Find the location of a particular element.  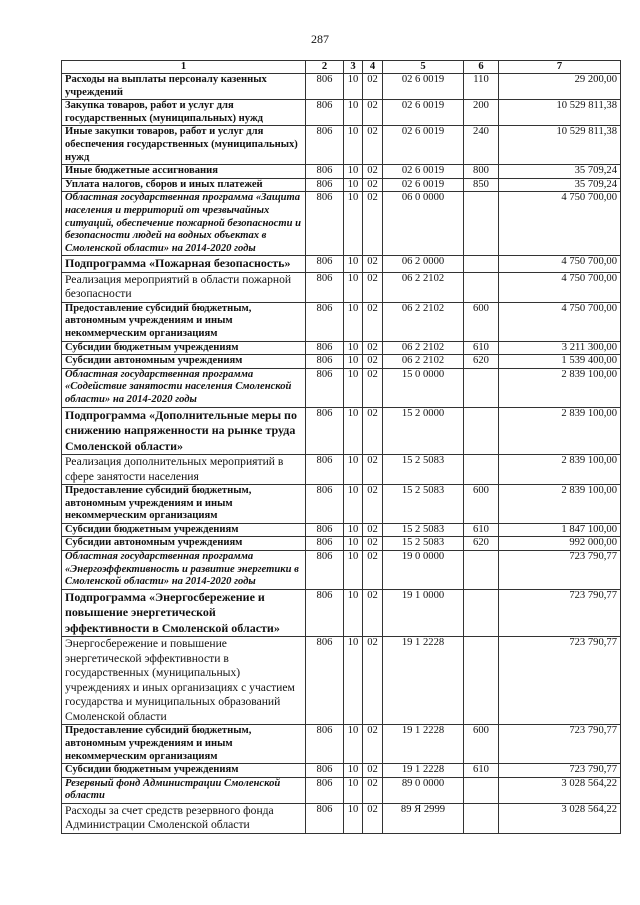

row-name: Уплата налогов, сборов и иных платежей is located at coordinates (183, 185).